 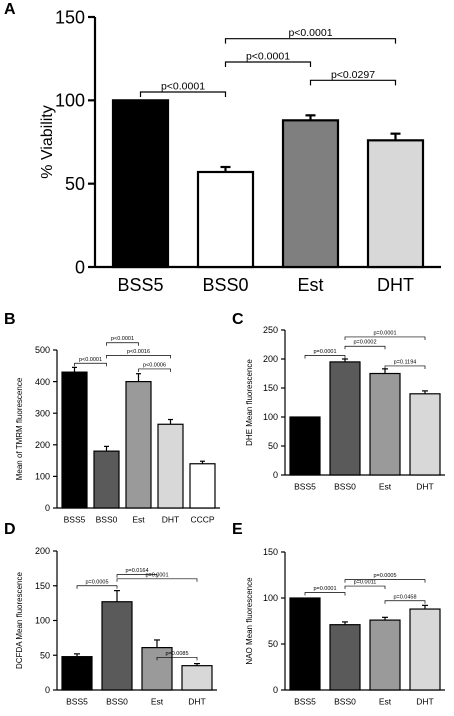 What do you see at coordinates (19, 428) in the screenshot?
I see `y-axis-label: Mean of TMRM fluorescence` at bounding box center [19, 428].